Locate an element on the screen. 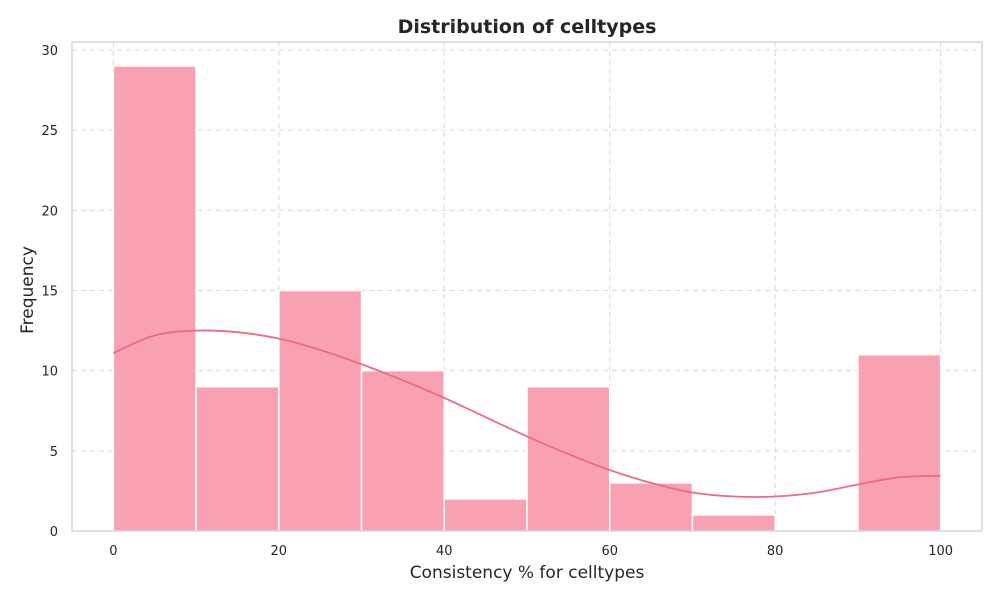  y-tick-label: 15 is located at coordinates (49, 292).